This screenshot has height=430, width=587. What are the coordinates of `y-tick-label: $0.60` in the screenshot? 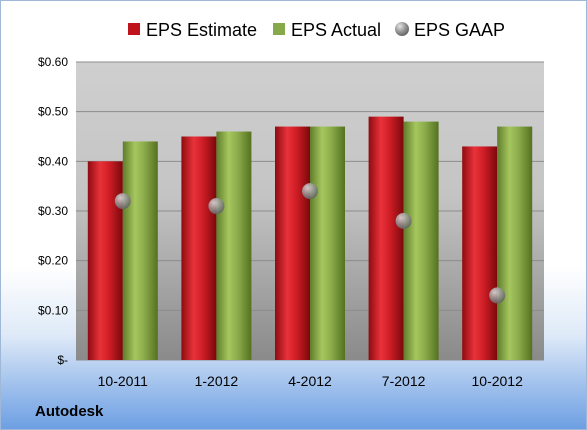 It's located at (53, 62).